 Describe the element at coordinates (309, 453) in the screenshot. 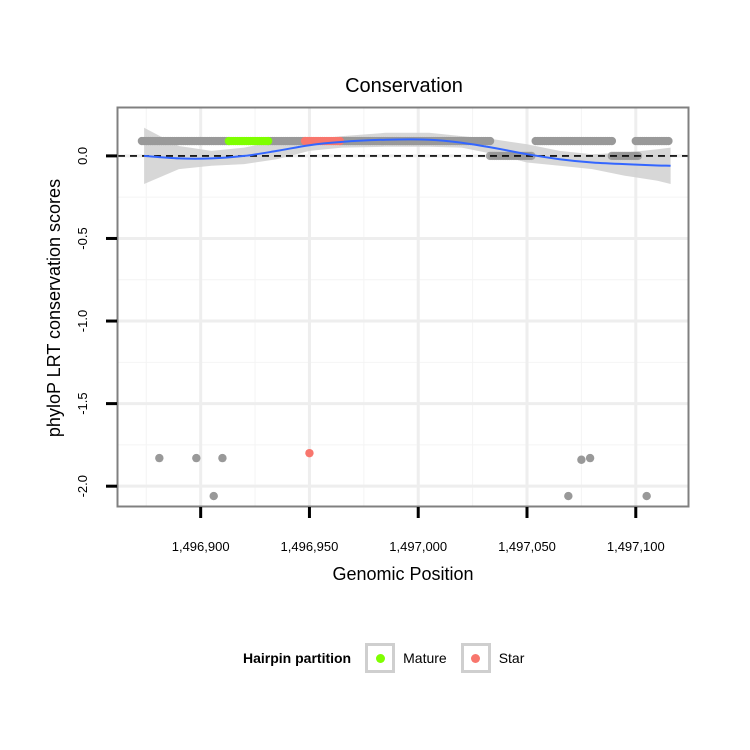

I see `point-star-outlier` at that location.